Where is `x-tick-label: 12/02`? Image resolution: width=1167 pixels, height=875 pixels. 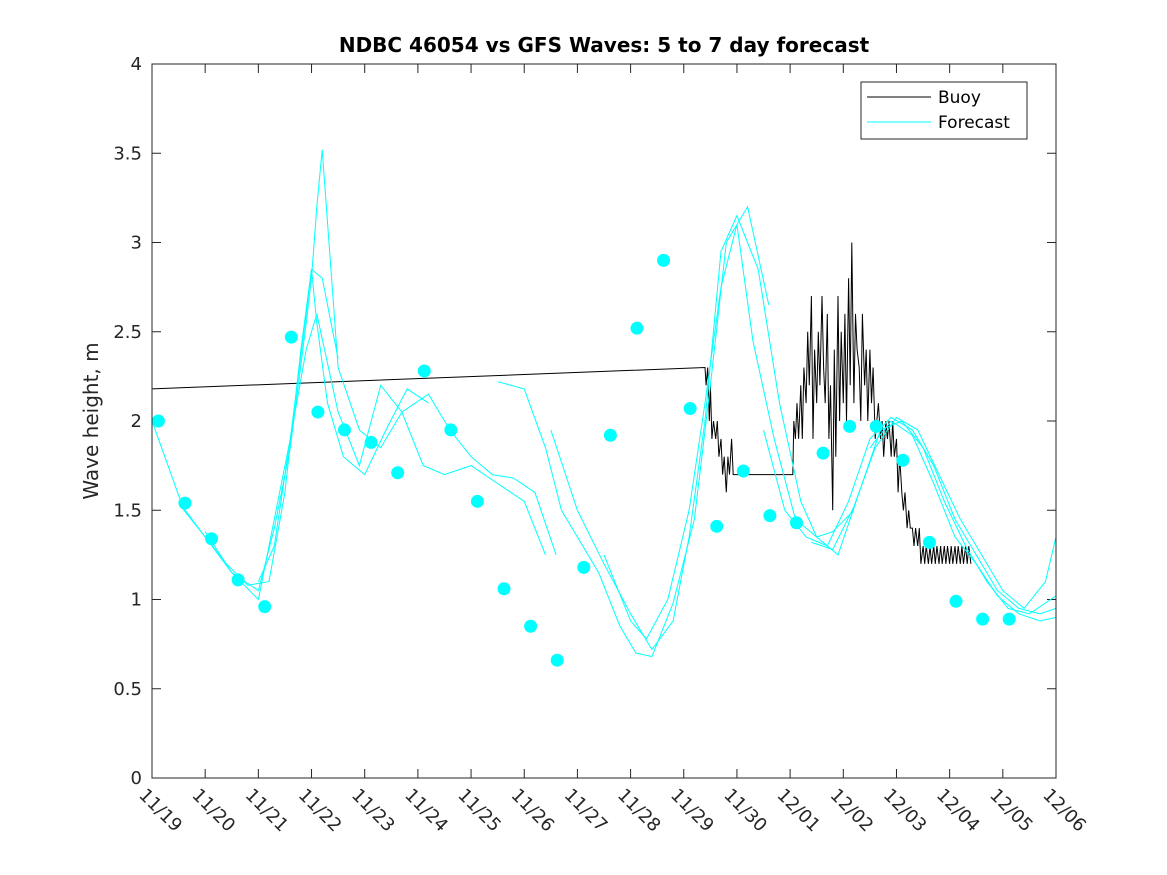 x-tick-label: 12/02 is located at coordinates (852, 811).